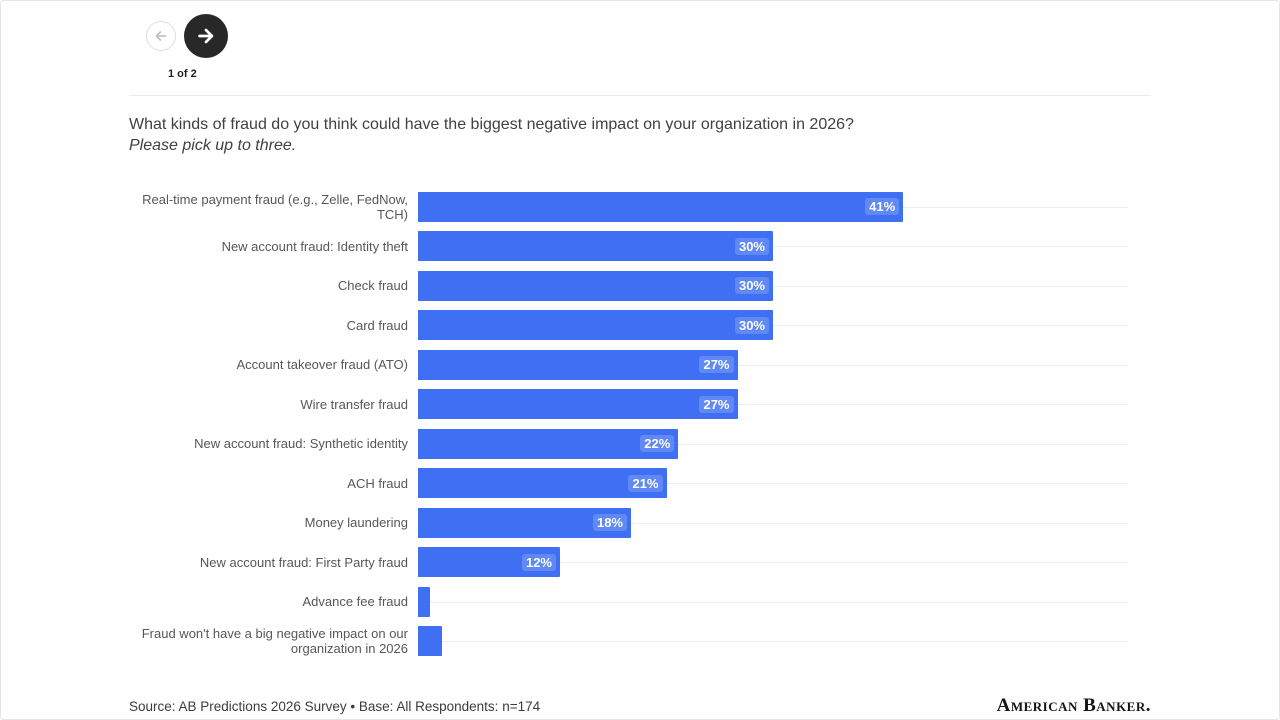 This screenshot has width=1280, height=720. Describe the element at coordinates (372, 286) in the screenshot. I see `category-label: Check fraud` at that location.